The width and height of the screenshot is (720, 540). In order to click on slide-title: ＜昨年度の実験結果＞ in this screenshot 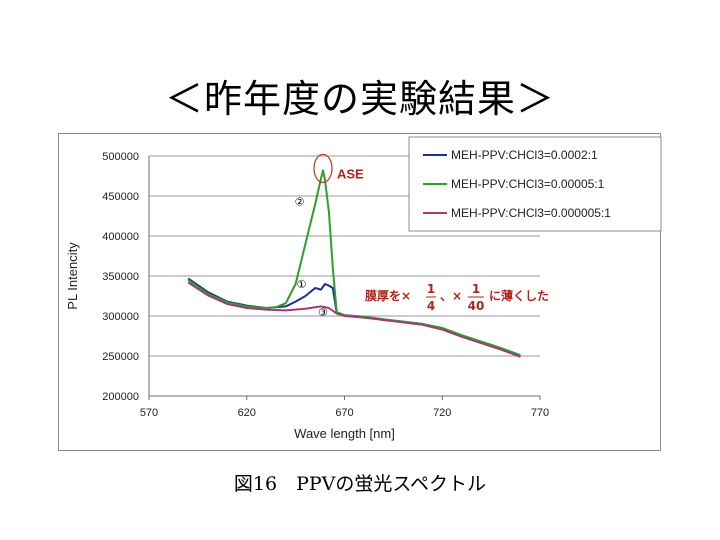, I will do `click(359, 99)`.